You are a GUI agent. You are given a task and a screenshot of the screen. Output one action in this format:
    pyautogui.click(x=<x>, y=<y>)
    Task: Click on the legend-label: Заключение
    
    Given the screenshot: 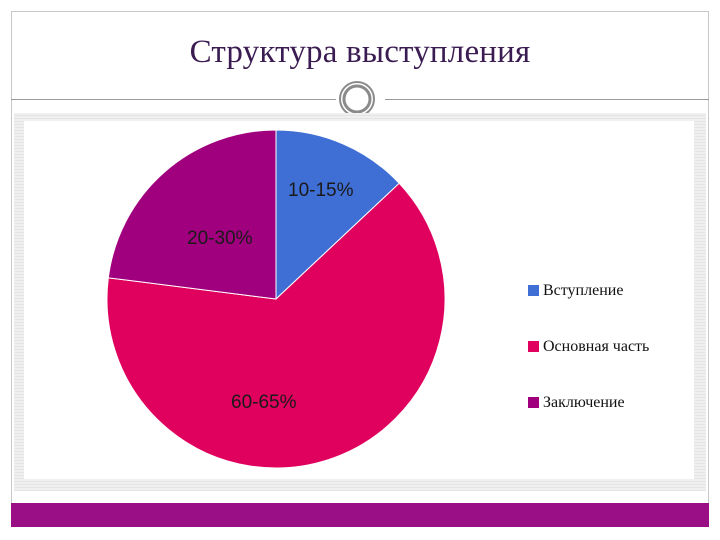 What is the action you would take?
    pyautogui.click(x=584, y=402)
    